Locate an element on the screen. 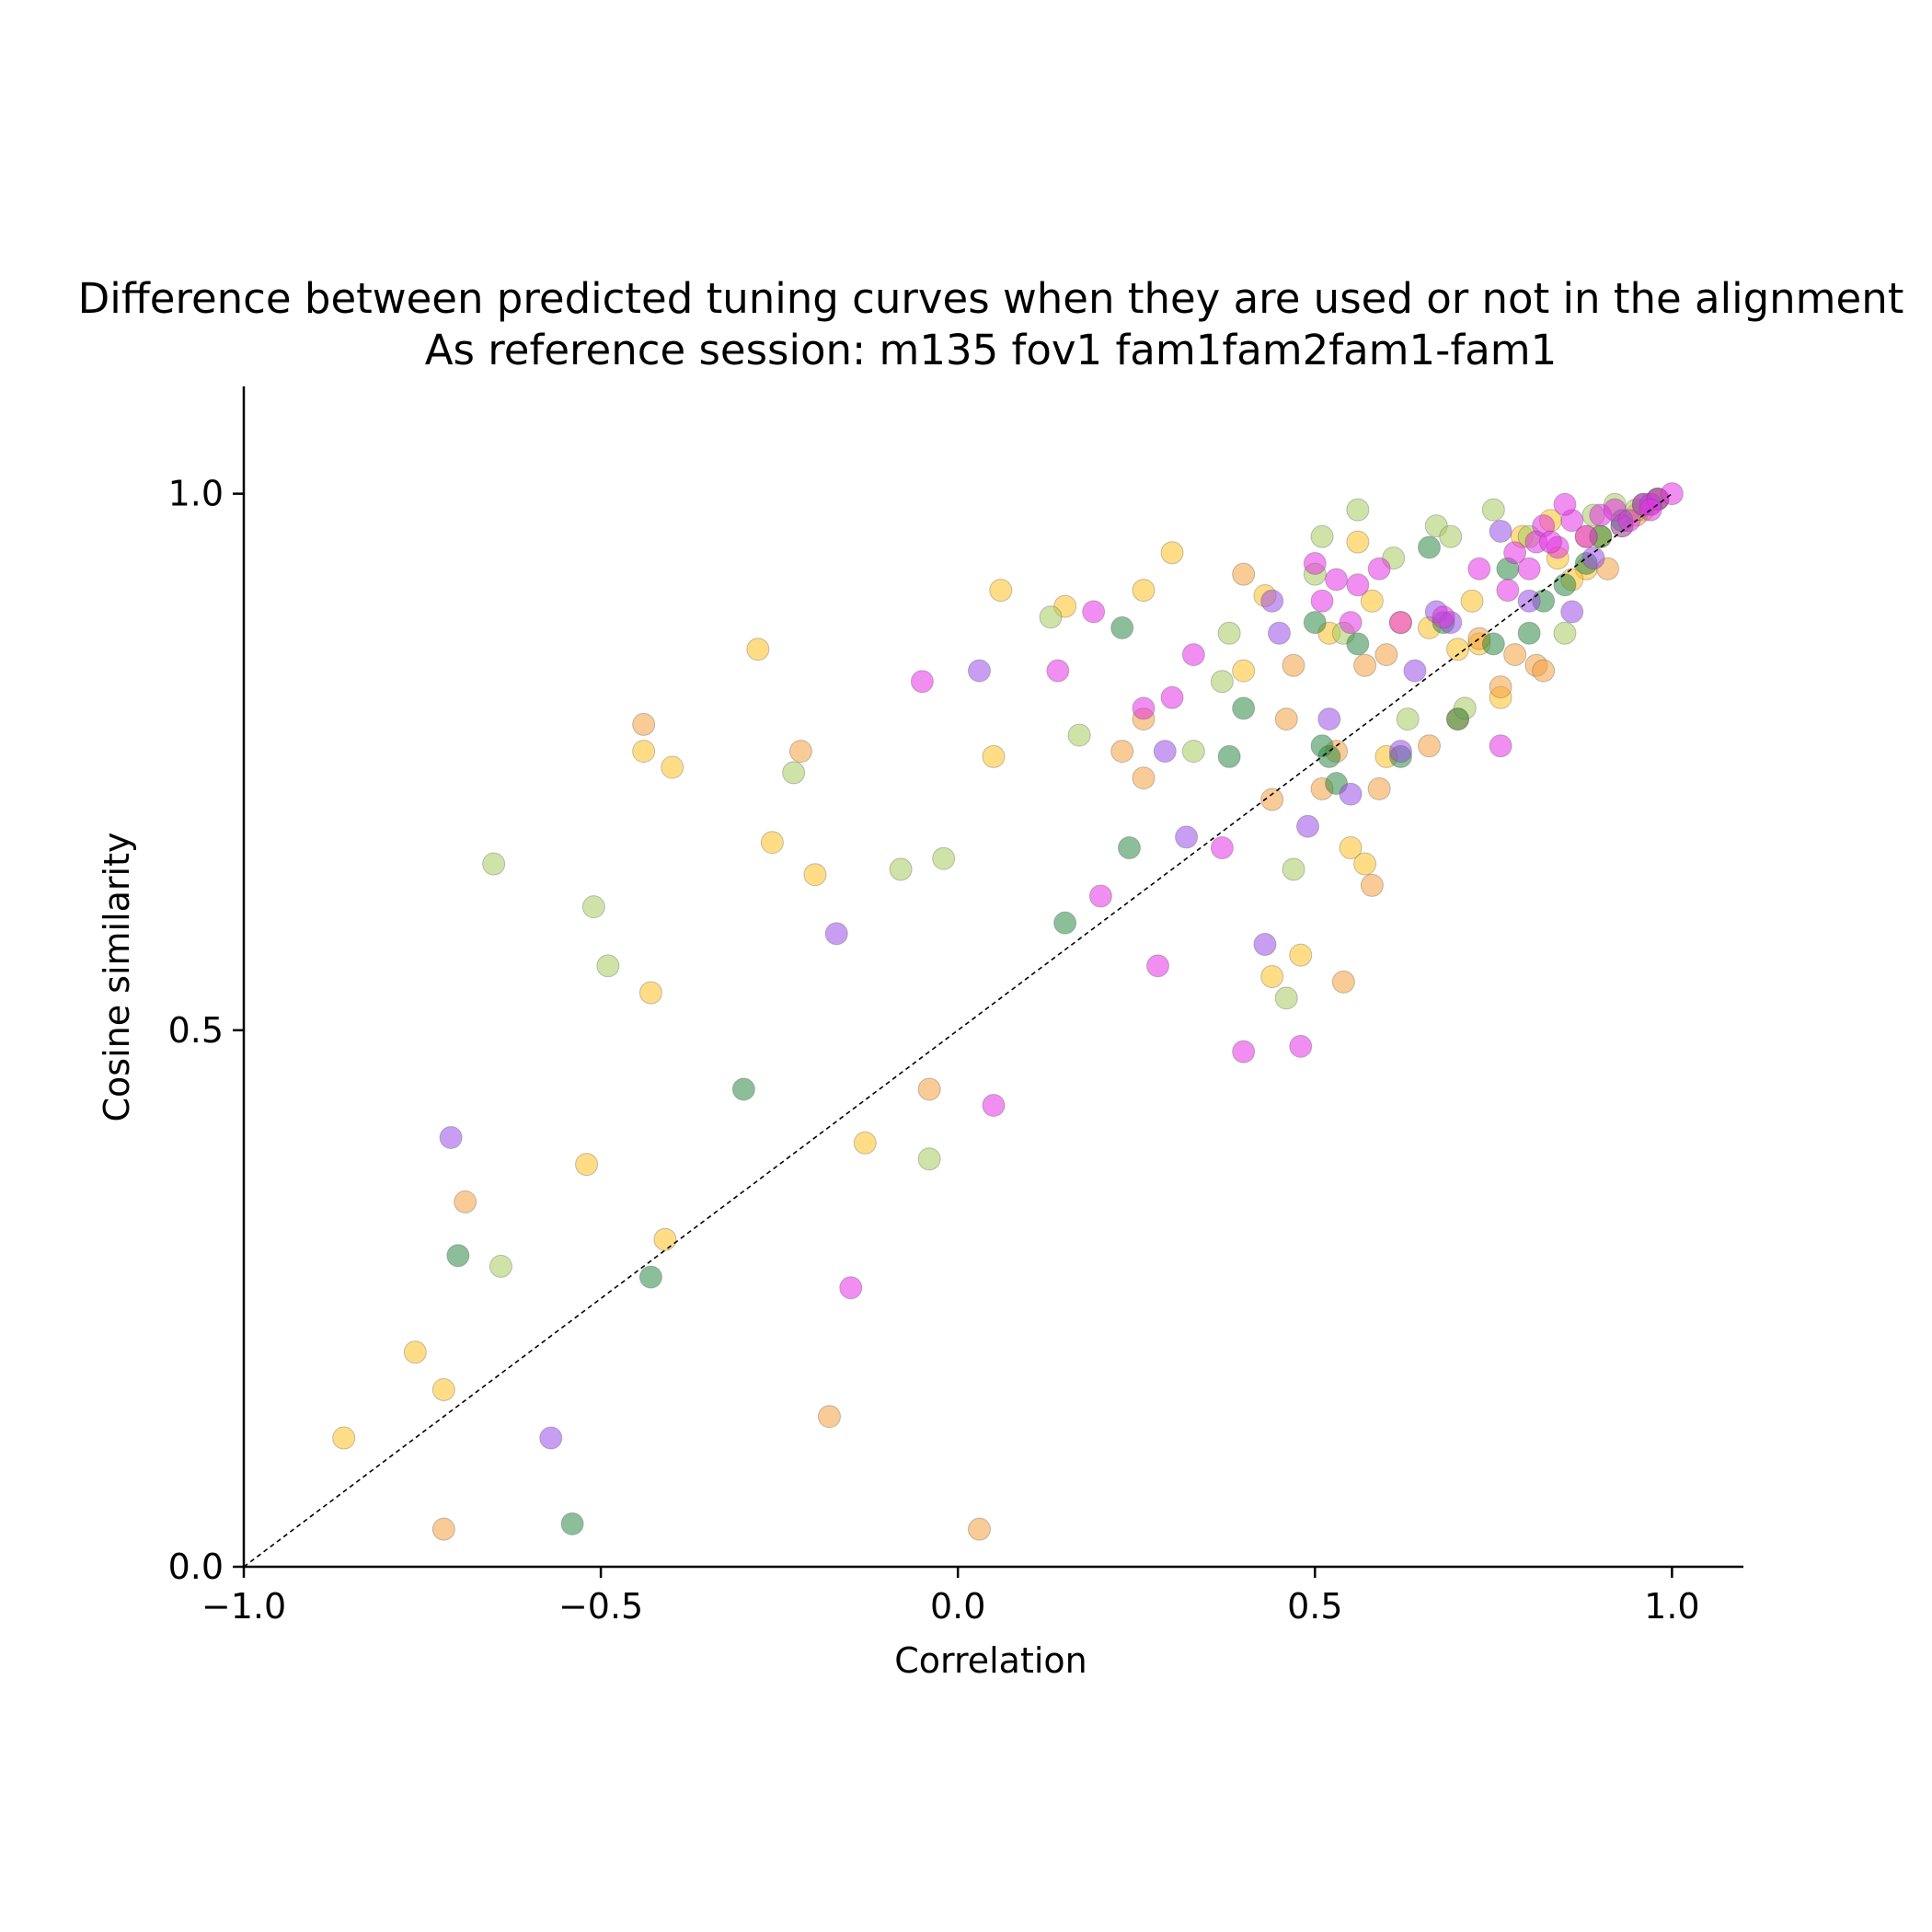  x-tick-label: 0.0 is located at coordinates (957, 1606).